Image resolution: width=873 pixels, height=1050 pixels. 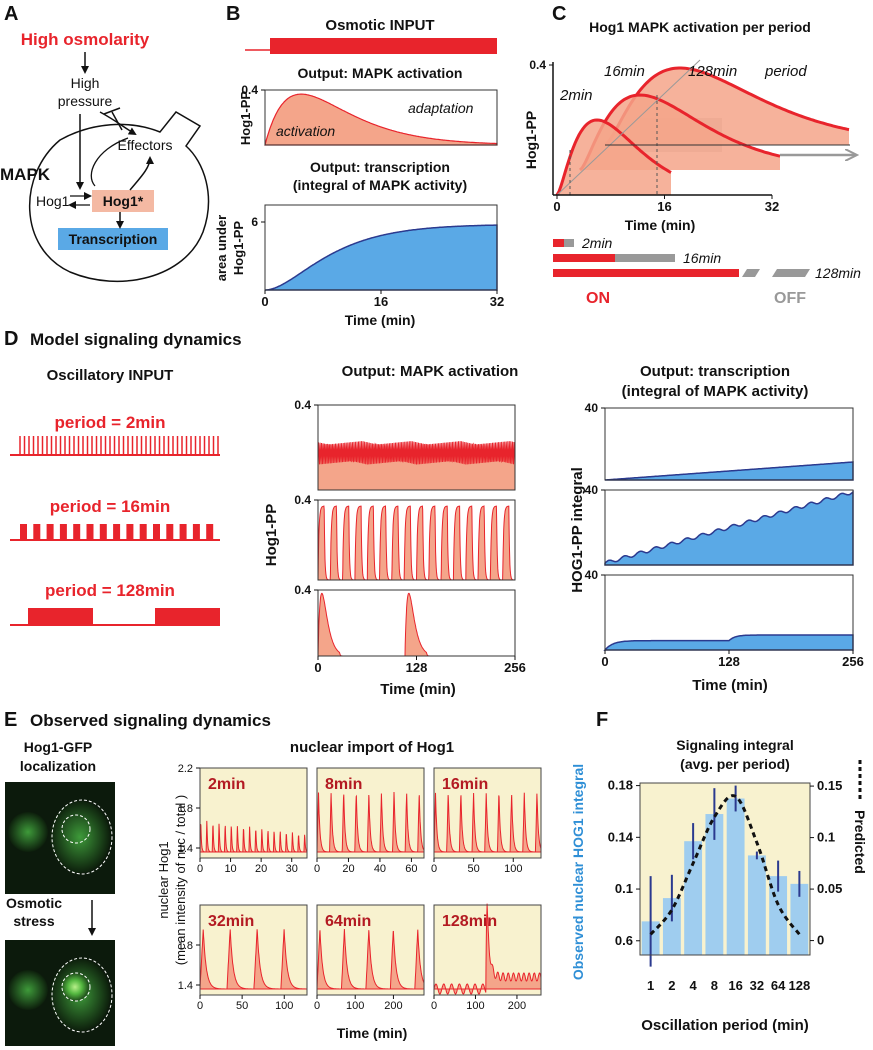 I want to click on y-tick-label: 0, so click(x=820, y=940).